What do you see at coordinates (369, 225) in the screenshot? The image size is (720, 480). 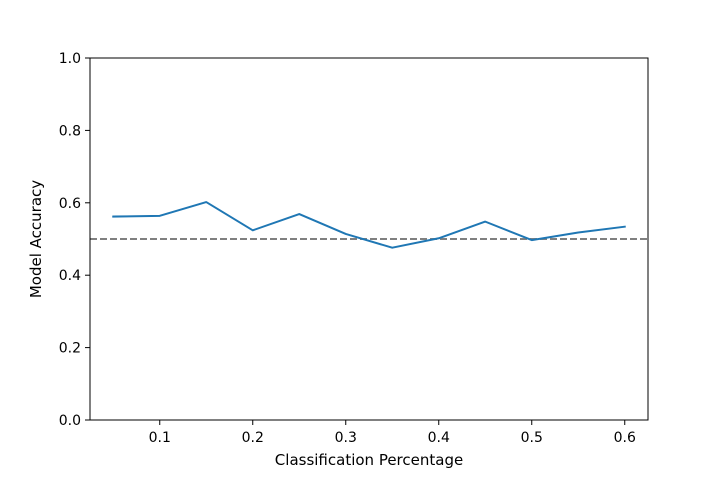 I see `series-line` at bounding box center [369, 225].